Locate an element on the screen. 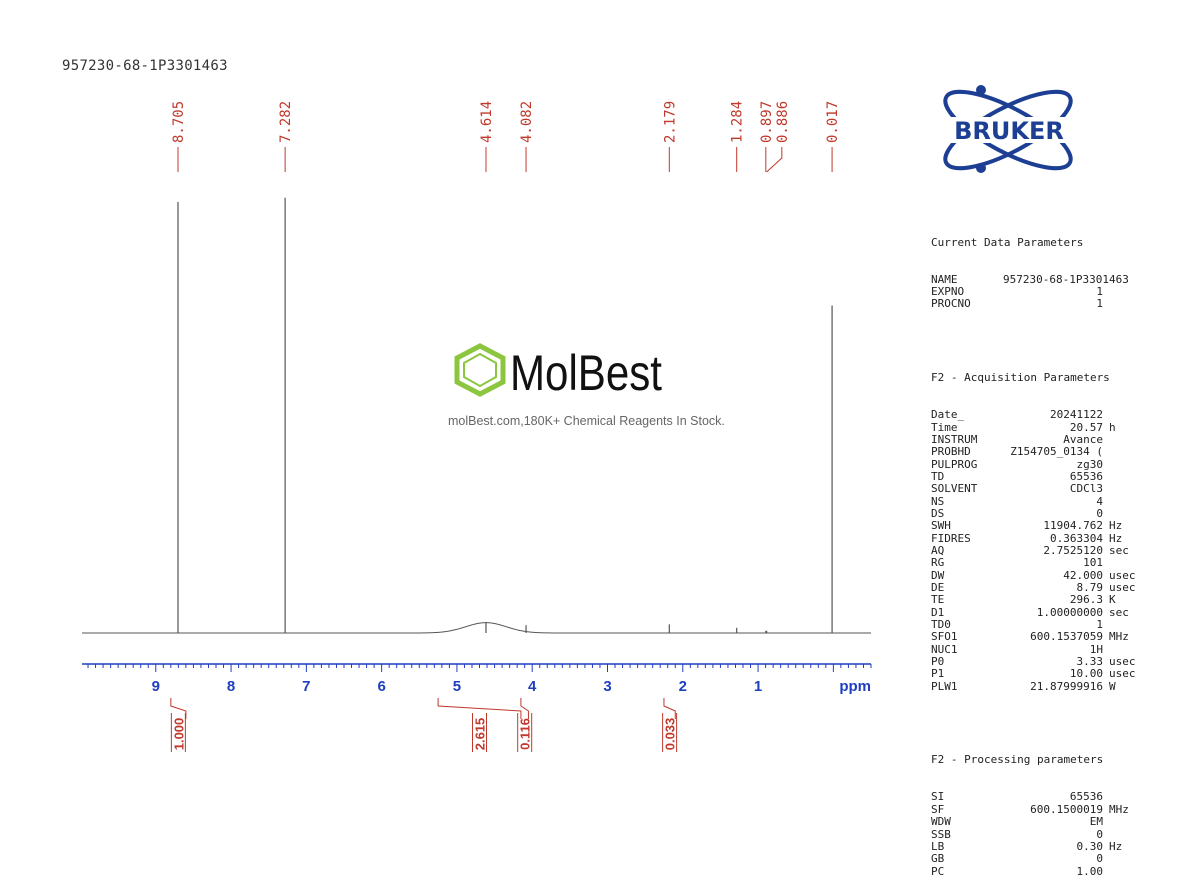 This screenshot has height=890, width=1190. param-row: EXPNO 1 is located at coordinates (1038, 292).